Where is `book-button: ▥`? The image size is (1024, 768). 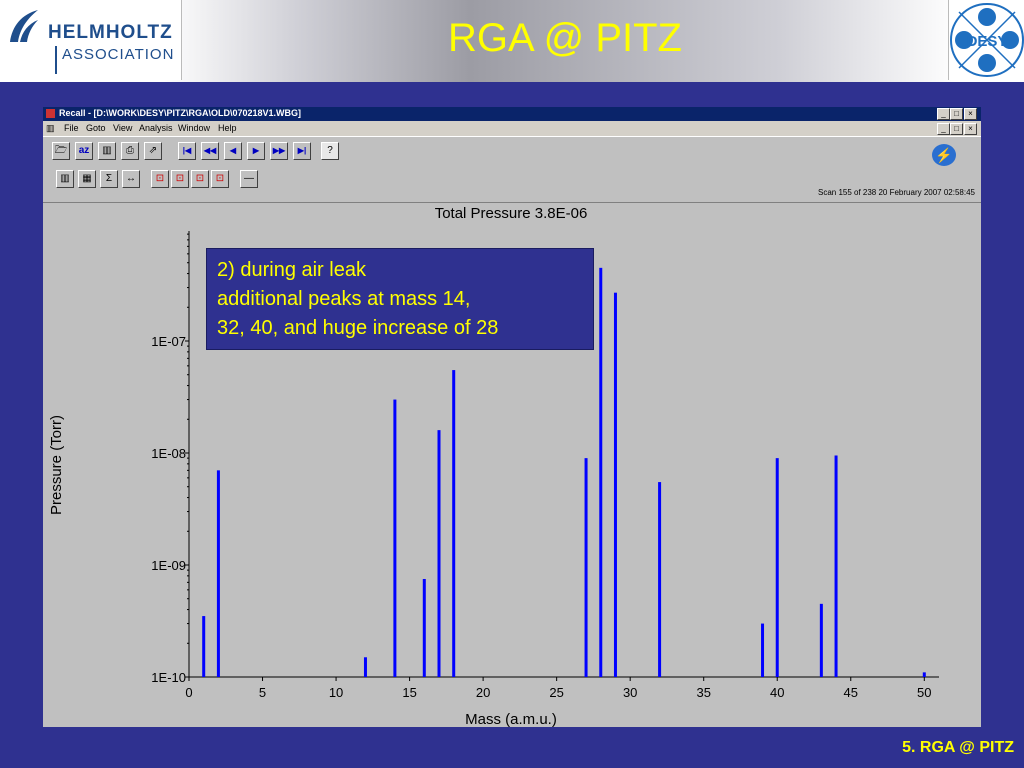 book-button: ▥ is located at coordinates (107, 151).